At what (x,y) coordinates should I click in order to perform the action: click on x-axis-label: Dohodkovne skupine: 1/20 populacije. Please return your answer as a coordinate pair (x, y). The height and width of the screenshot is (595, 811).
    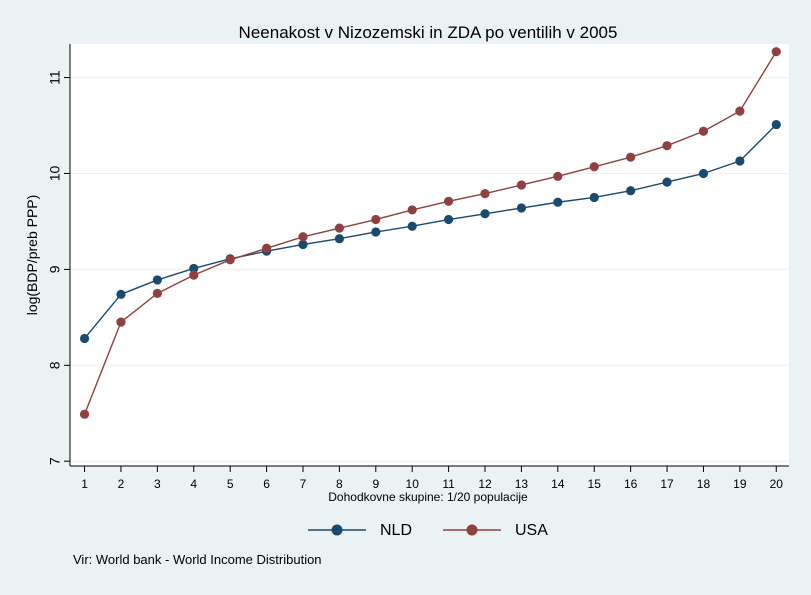
    Looking at the image, I should click on (428, 497).